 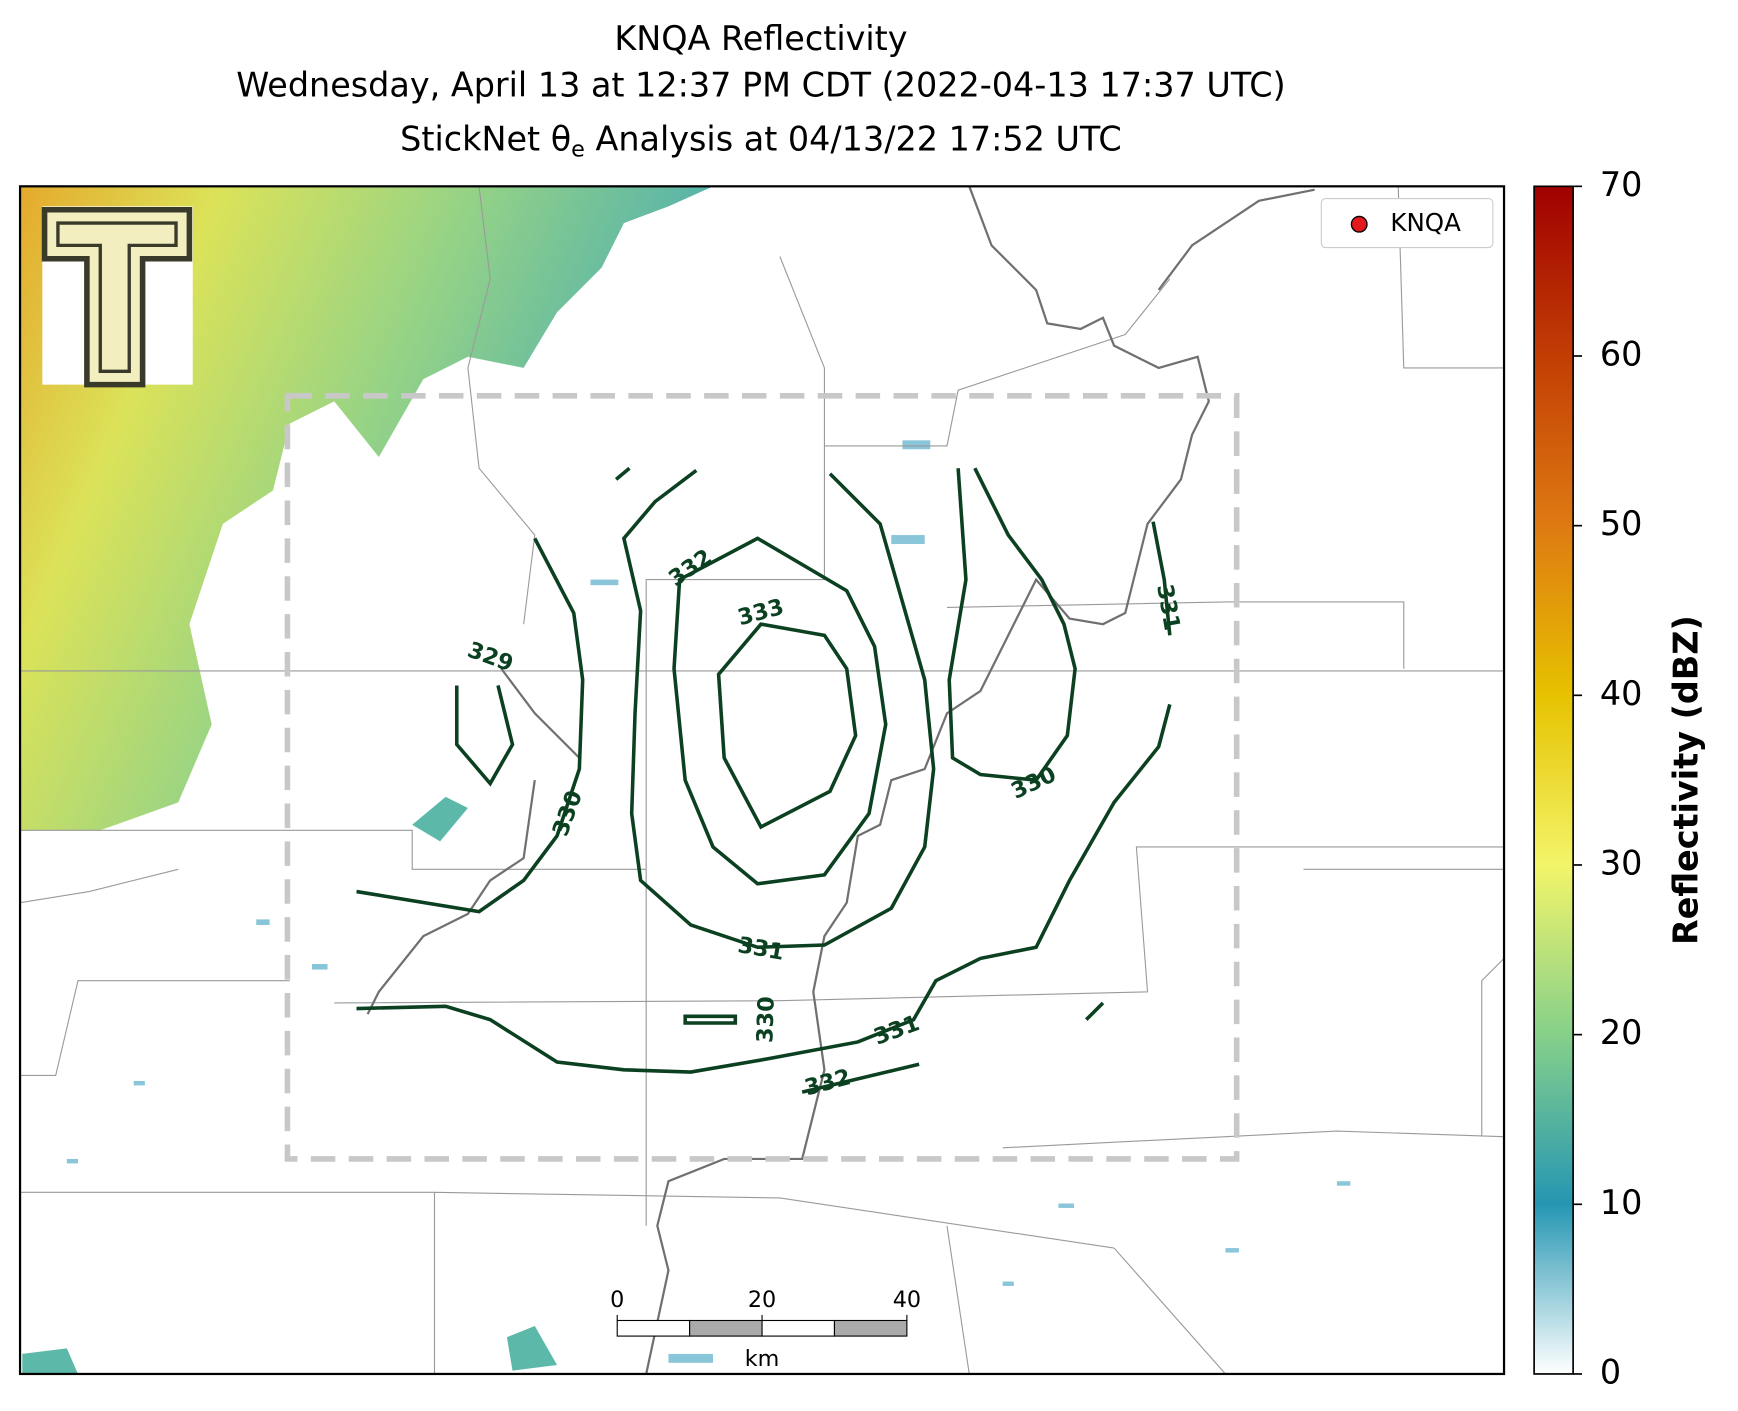 I want to click on legend: KNQA, so click(x=1407, y=223).